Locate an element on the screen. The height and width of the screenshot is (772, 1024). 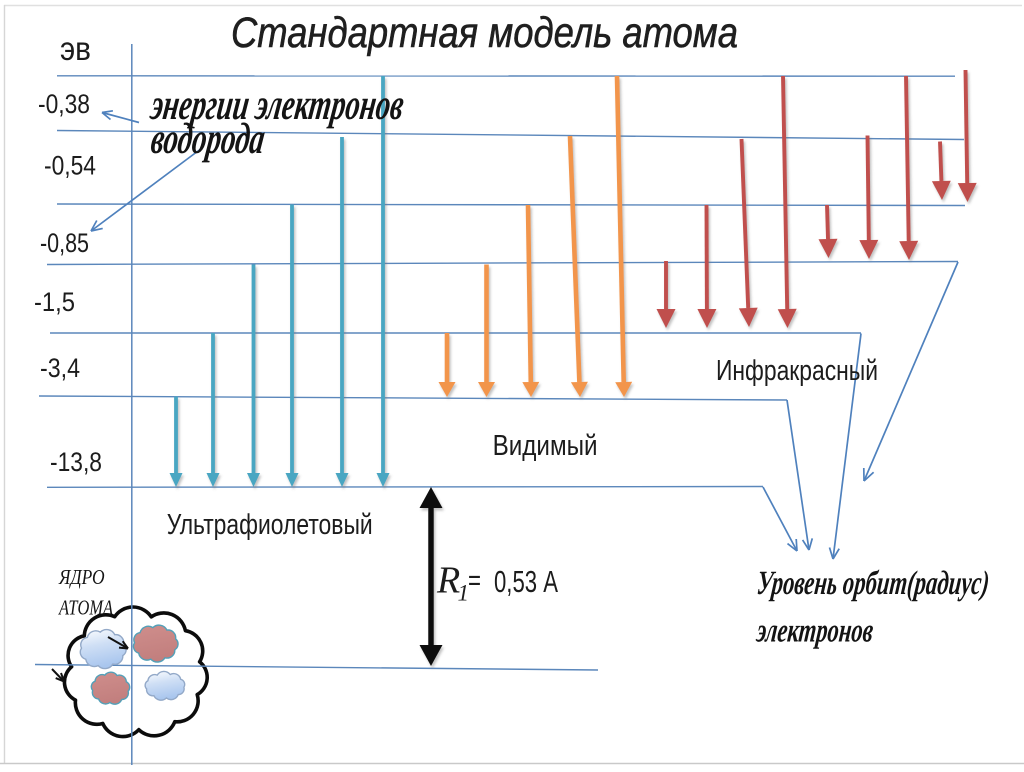
svg-text: -13,8 is located at coordinates (76, 462).